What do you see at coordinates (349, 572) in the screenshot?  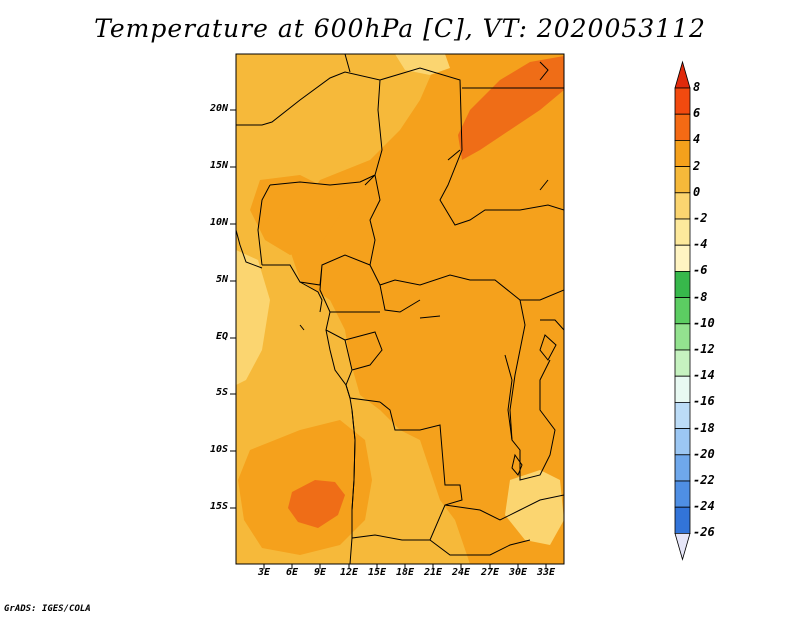 I see `lon-label: 12E` at bounding box center [349, 572].